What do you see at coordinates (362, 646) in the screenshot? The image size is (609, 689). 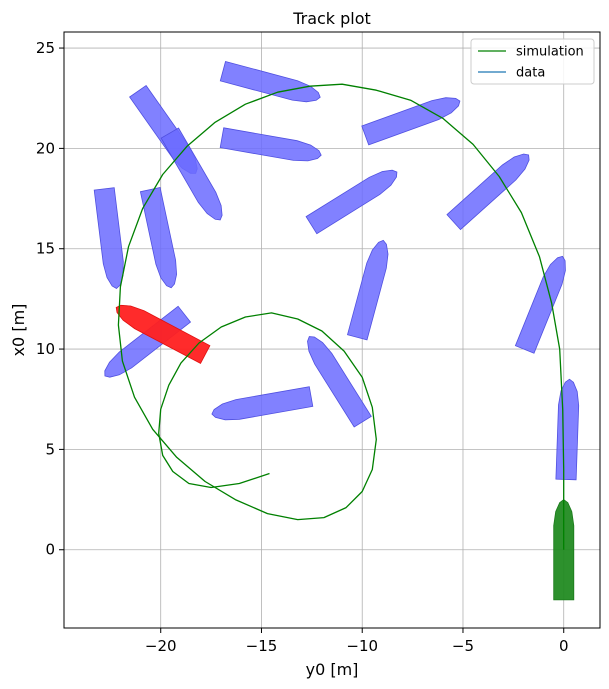 I see `x-tick-label: −10` at bounding box center [362, 646].